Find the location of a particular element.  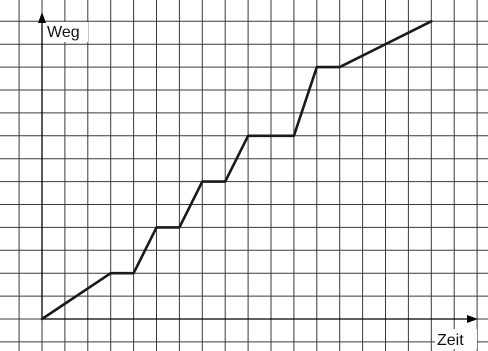

y-axis-arrow-icon is located at coordinates (42, 17).